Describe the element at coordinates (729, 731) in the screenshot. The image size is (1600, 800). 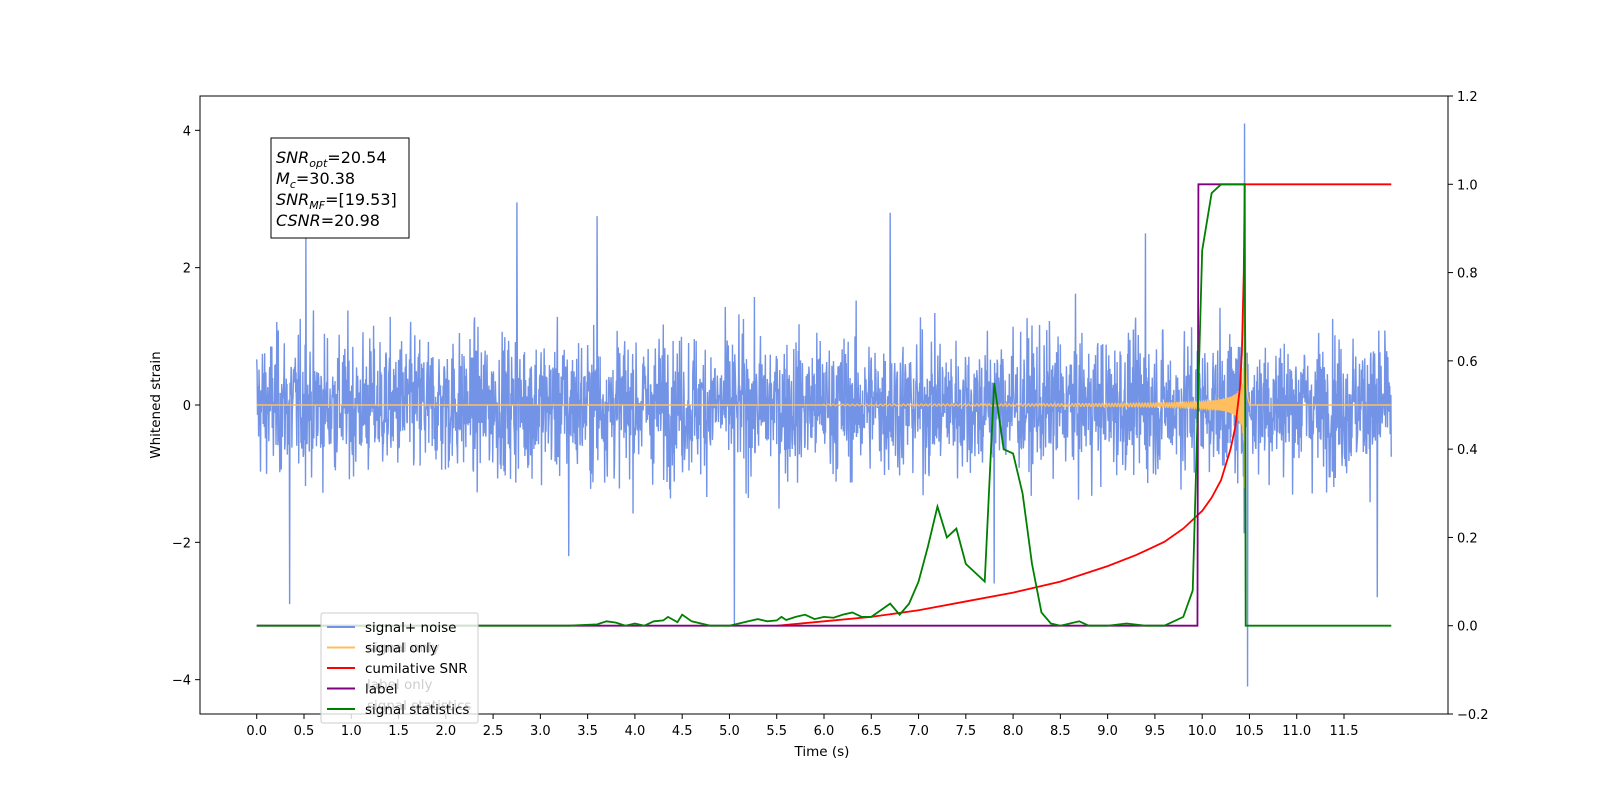
I see `x-tick-label: 5.0` at that location.